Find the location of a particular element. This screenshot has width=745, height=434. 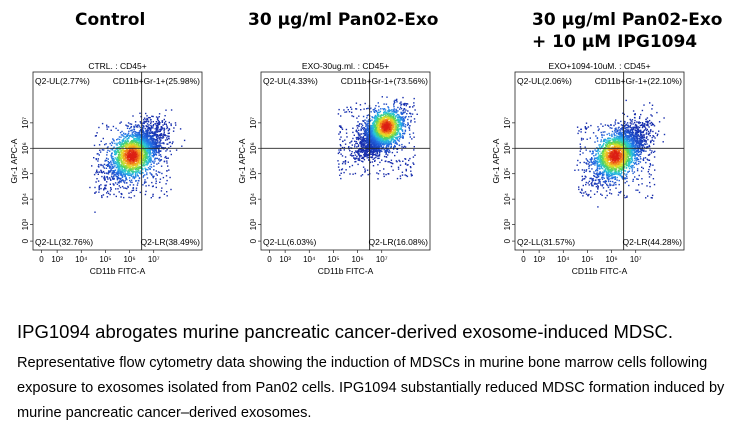

y-axis-label: Gr-1 APC-A is located at coordinates (14, 160).